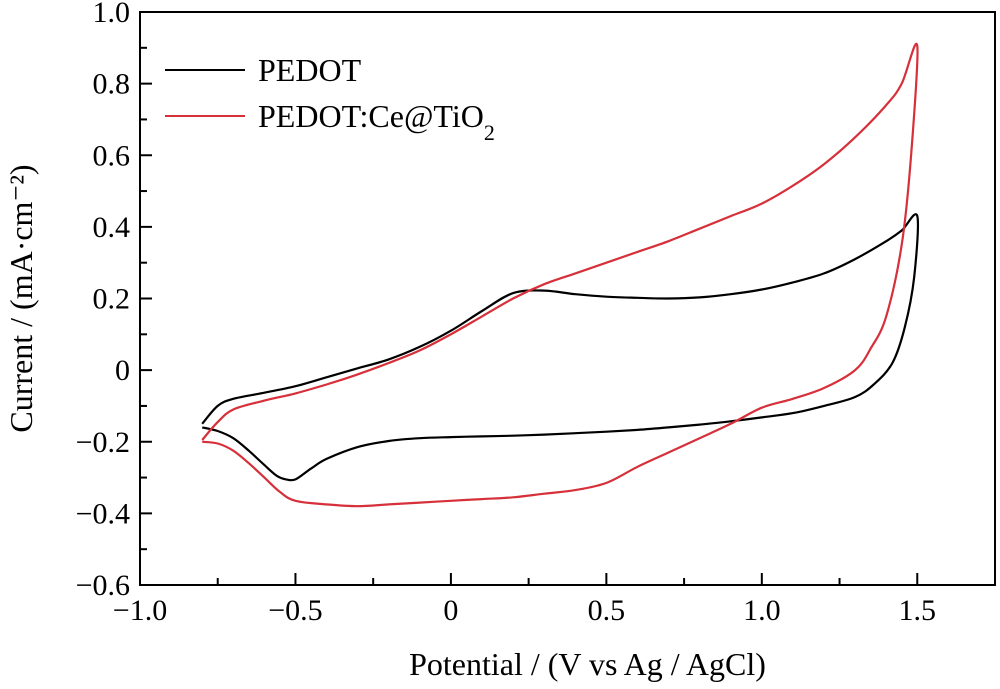  What do you see at coordinates (112, 227) in the screenshot?
I see `y-tick-label: 0.4` at bounding box center [112, 227].